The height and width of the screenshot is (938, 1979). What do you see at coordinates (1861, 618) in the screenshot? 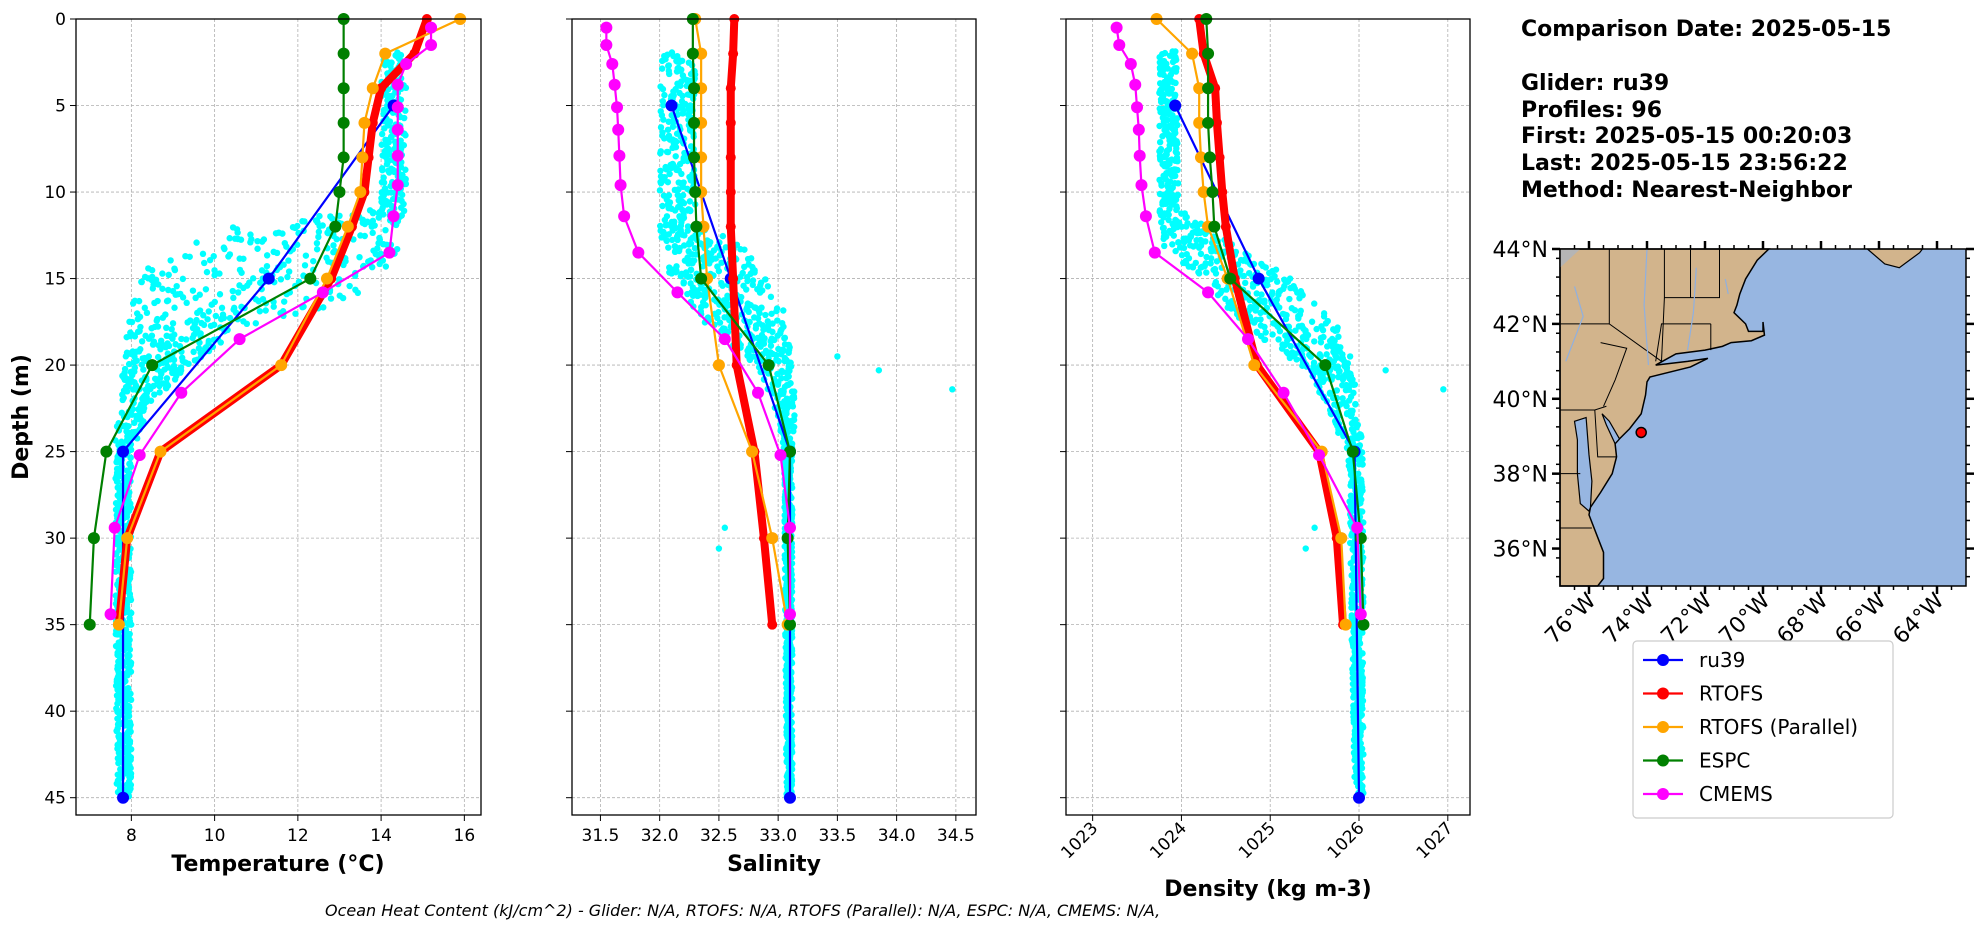
I see `lon-label: 66°W` at bounding box center [1861, 618].